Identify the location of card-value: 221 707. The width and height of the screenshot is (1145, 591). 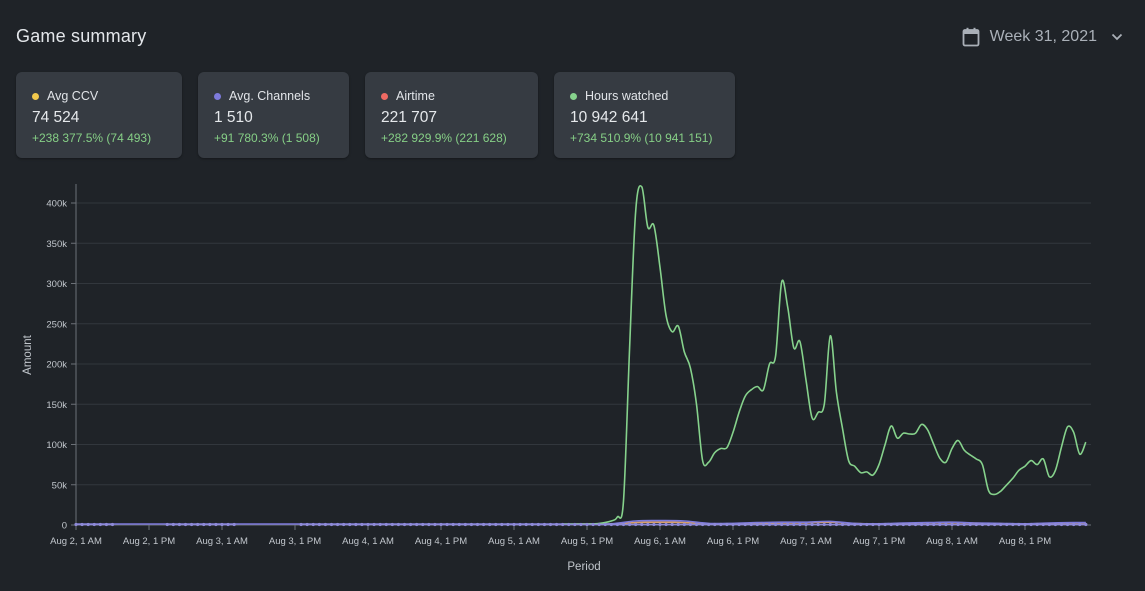
(409, 117).